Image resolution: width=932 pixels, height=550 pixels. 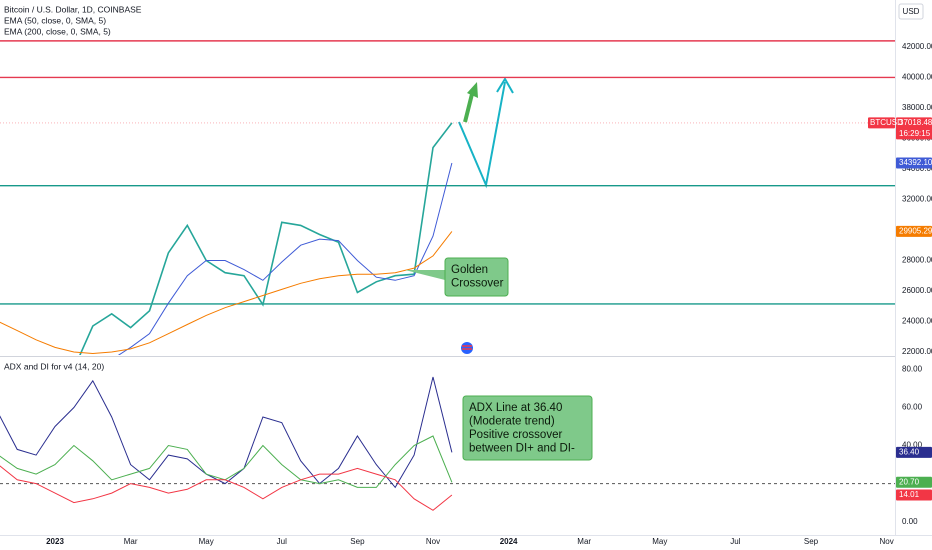 What do you see at coordinates (522, 449) in the screenshot?
I see `annotation-text: between DI+ and DI-` at bounding box center [522, 449].